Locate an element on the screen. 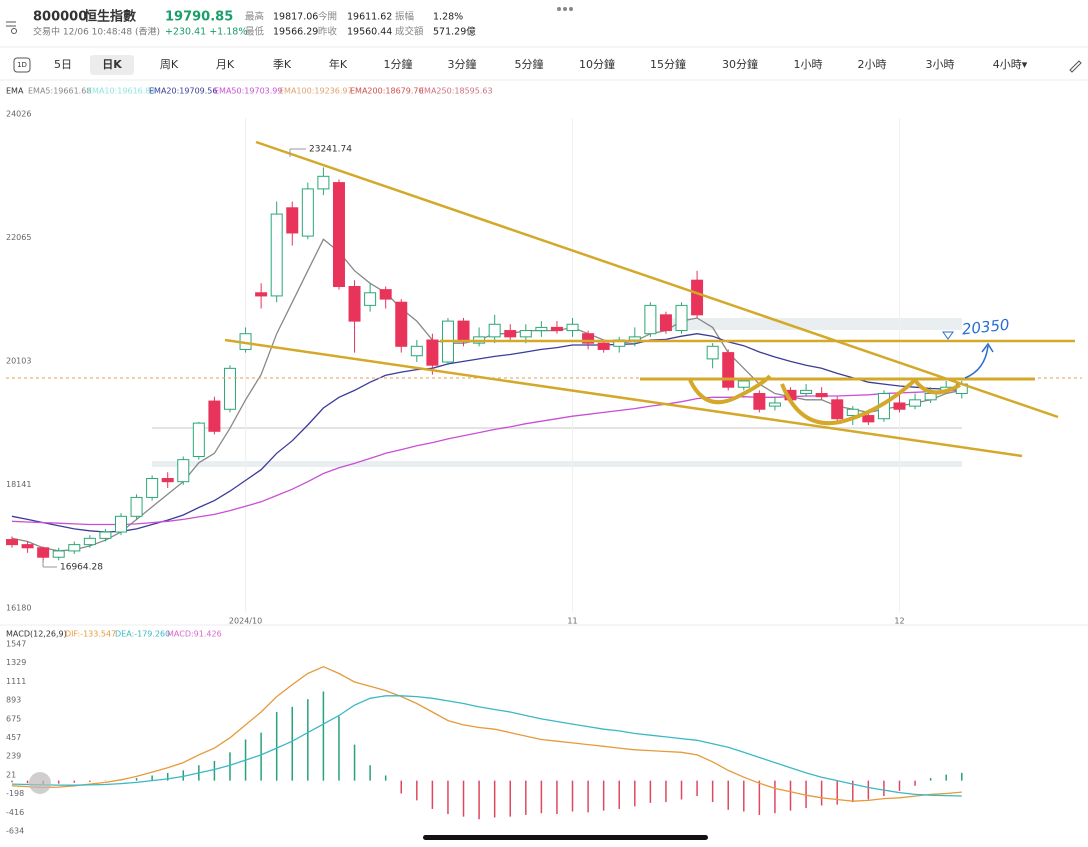  stat-value: 19560.44 is located at coordinates (369, 32).